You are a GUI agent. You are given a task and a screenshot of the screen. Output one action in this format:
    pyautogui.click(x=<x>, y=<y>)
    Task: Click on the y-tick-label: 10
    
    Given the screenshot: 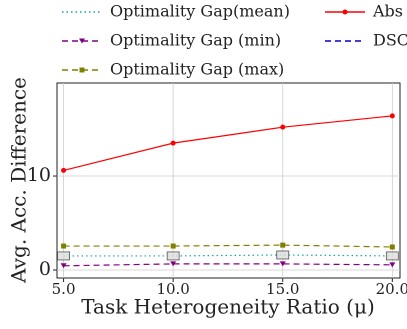 What is the action you would take?
    pyautogui.click(x=39, y=175)
    